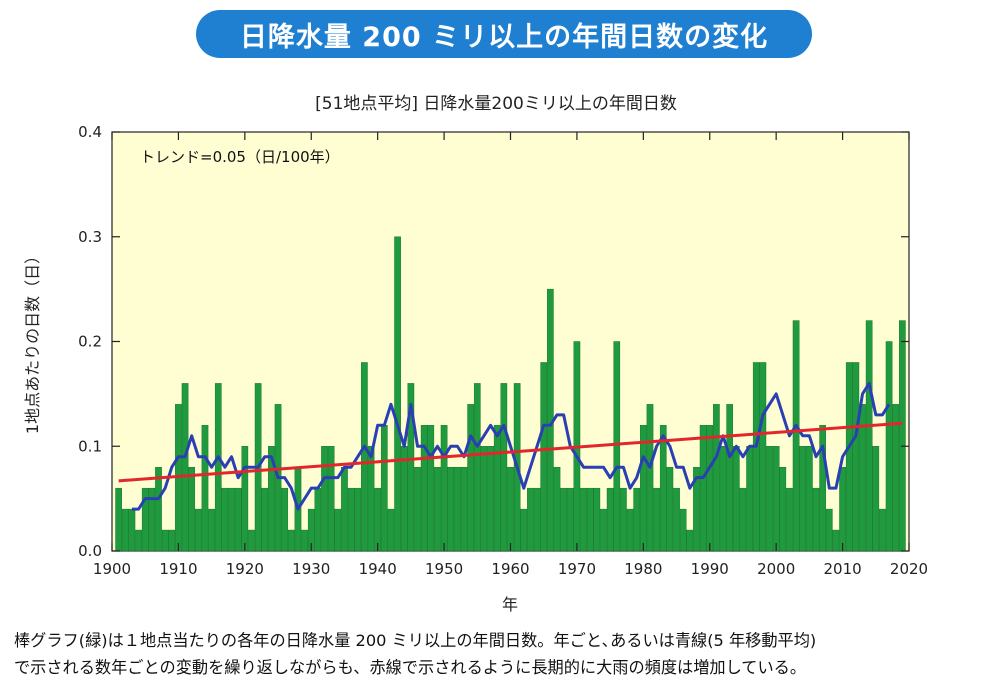 This screenshot has height=682, width=1008. I want to click on x-tick-label-1930: 1930, so click(311, 569).